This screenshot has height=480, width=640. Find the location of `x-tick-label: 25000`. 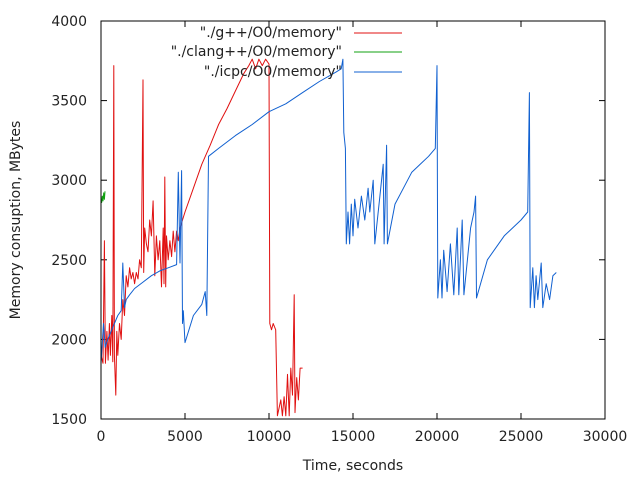

x-tick-label: 25000 is located at coordinates (521, 437).